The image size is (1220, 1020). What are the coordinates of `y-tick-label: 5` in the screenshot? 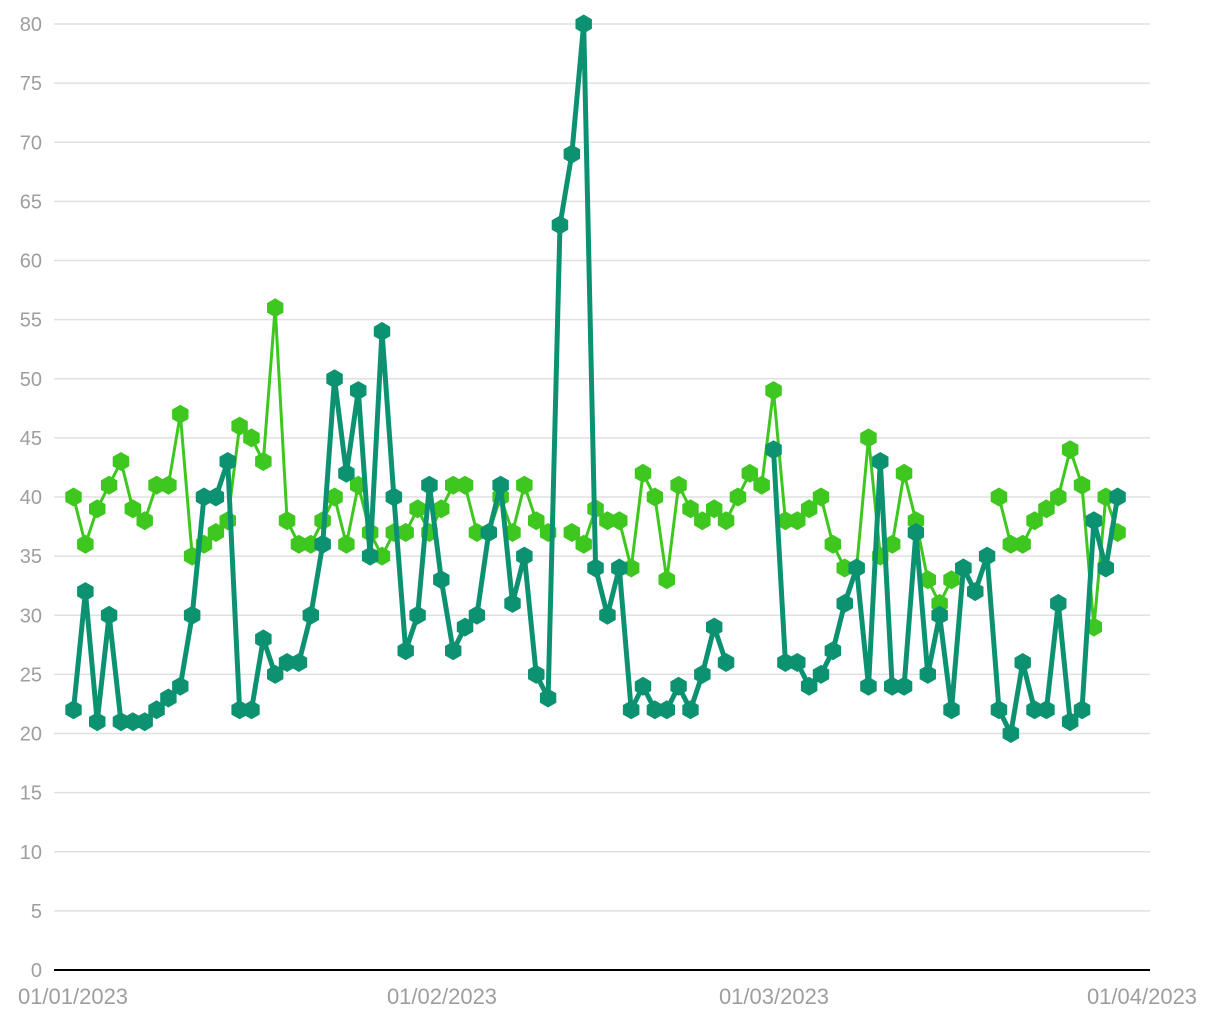 It's located at (36, 912).